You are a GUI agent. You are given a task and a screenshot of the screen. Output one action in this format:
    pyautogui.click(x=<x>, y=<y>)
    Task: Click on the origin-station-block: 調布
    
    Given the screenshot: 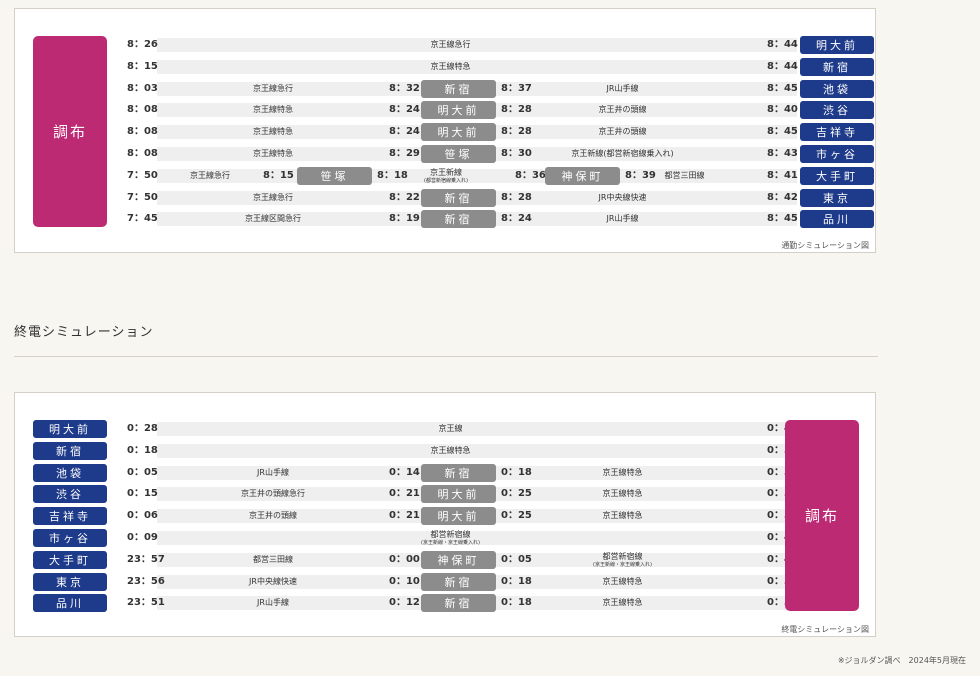 What is the action you would take?
    pyautogui.click(x=70, y=131)
    